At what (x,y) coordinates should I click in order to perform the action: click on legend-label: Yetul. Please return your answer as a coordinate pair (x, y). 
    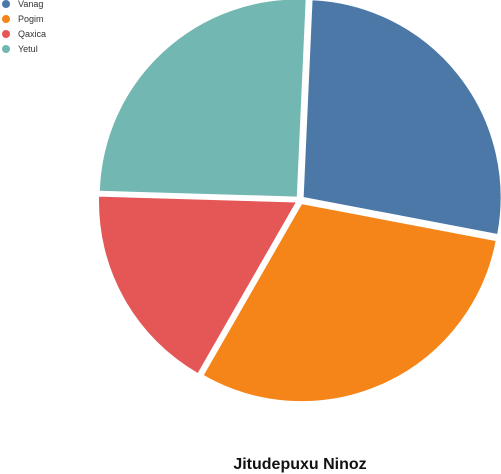
    Looking at the image, I should click on (28, 49).